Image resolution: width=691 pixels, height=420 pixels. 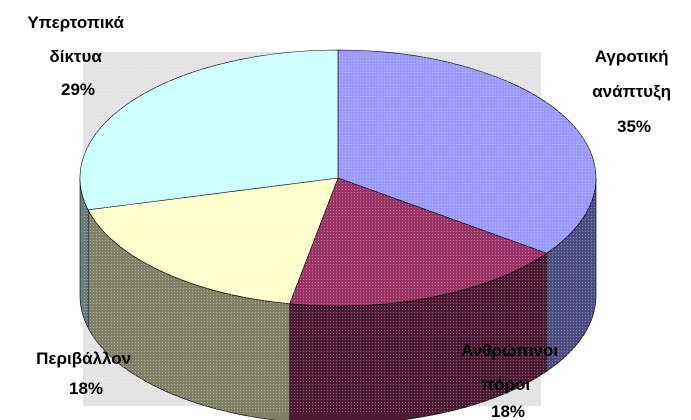 What do you see at coordinates (634, 91) in the screenshot?
I see `slice-label-agricultural: Αγροτική ανάπτυξη 35%` at bounding box center [634, 91].